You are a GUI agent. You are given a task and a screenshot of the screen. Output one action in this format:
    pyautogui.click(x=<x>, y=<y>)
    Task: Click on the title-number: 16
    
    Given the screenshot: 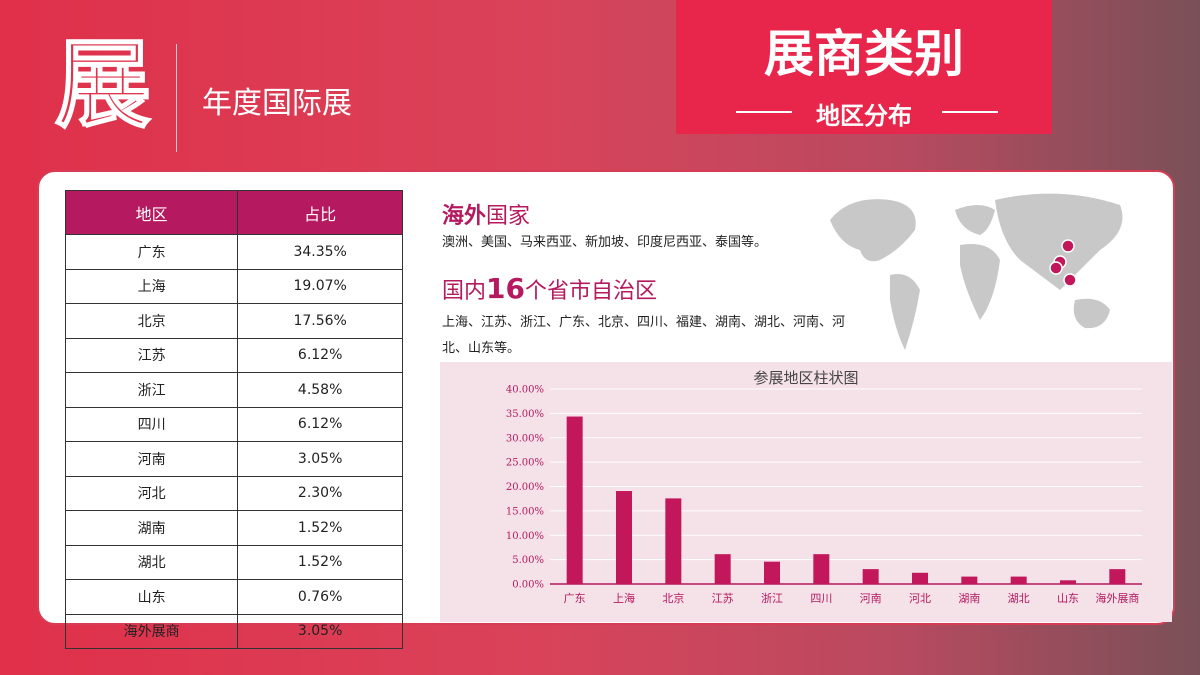 What is the action you would take?
    pyautogui.click(x=505, y=288)
    